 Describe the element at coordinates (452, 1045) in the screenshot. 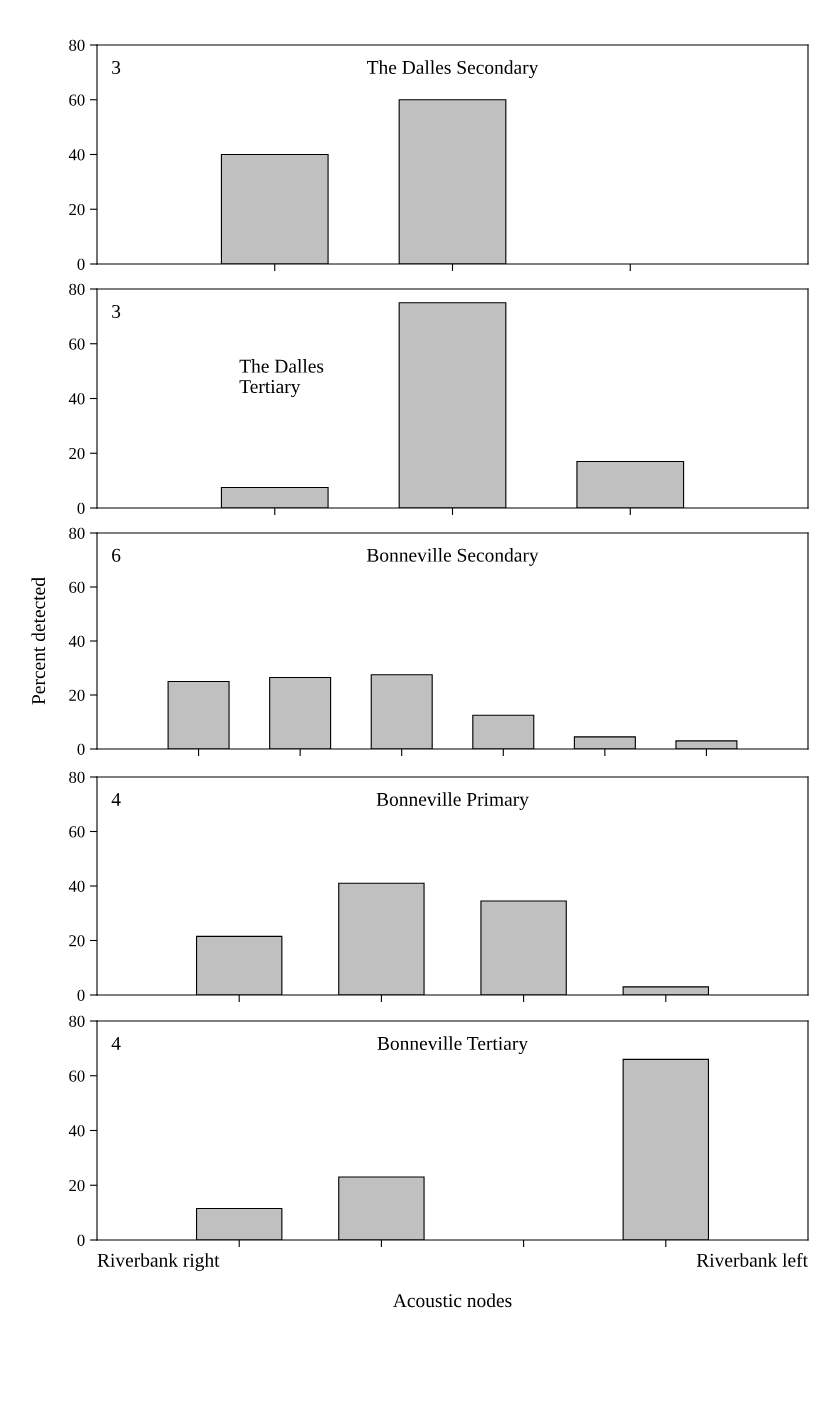

I see `text: Bonneville Tertiary` at that location.